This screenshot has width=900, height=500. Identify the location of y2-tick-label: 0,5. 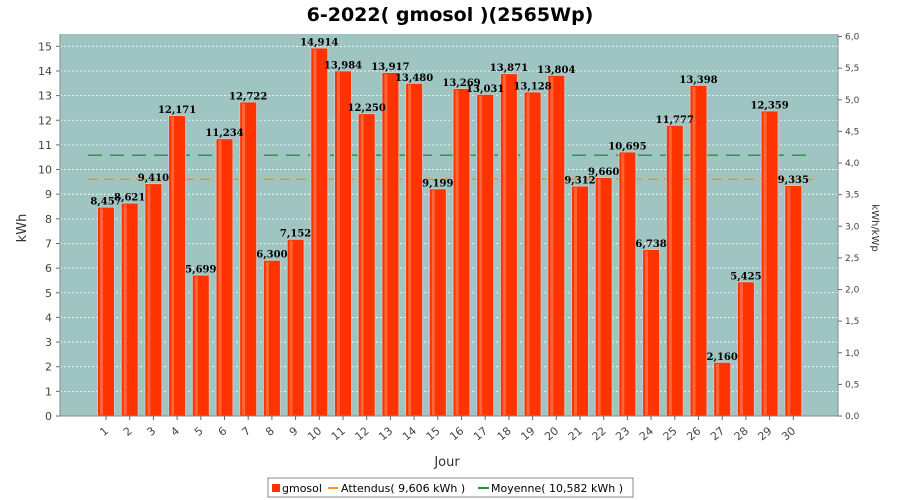
(852, 385).